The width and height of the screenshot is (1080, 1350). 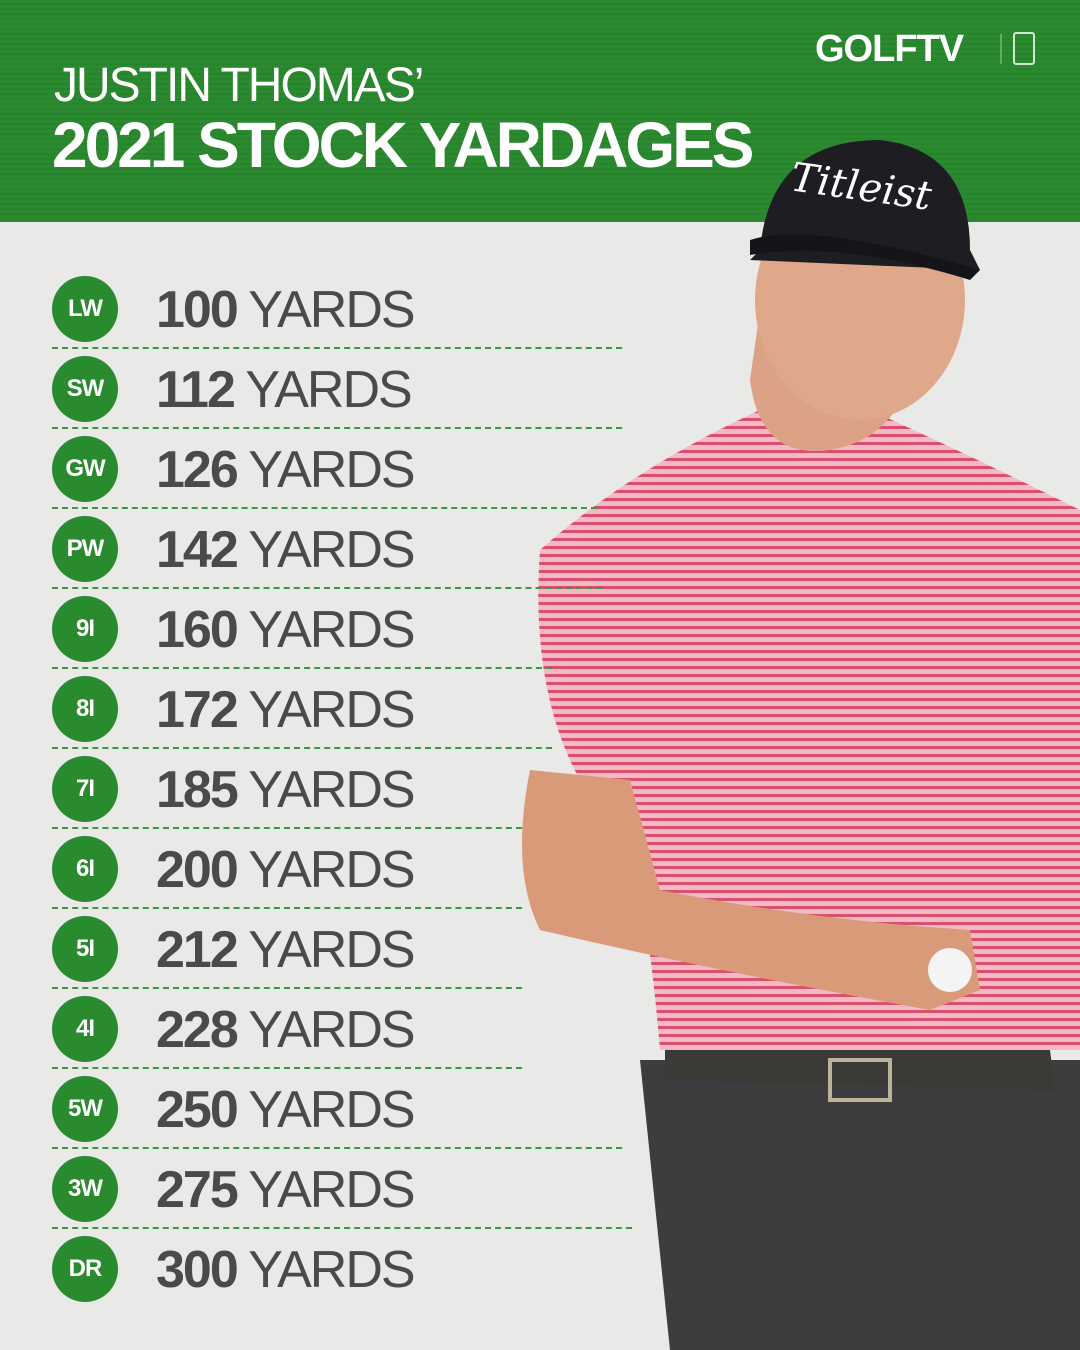 I want to click on yardage-text: 172 YARDS, so click(x=286, y=710).